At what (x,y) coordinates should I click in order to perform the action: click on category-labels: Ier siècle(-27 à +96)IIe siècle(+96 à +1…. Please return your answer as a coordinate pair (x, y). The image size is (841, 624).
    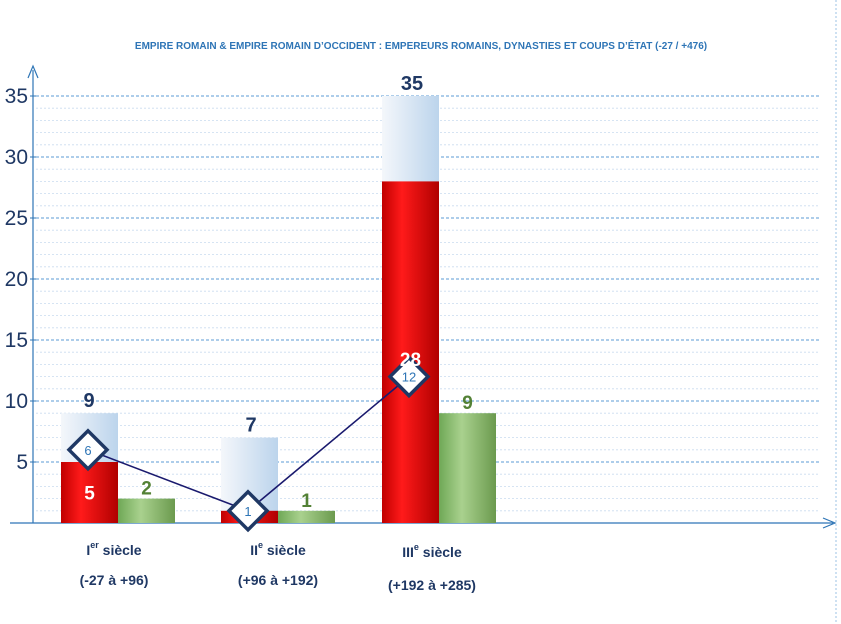
    Looking at the image, I should click on (278, 566).